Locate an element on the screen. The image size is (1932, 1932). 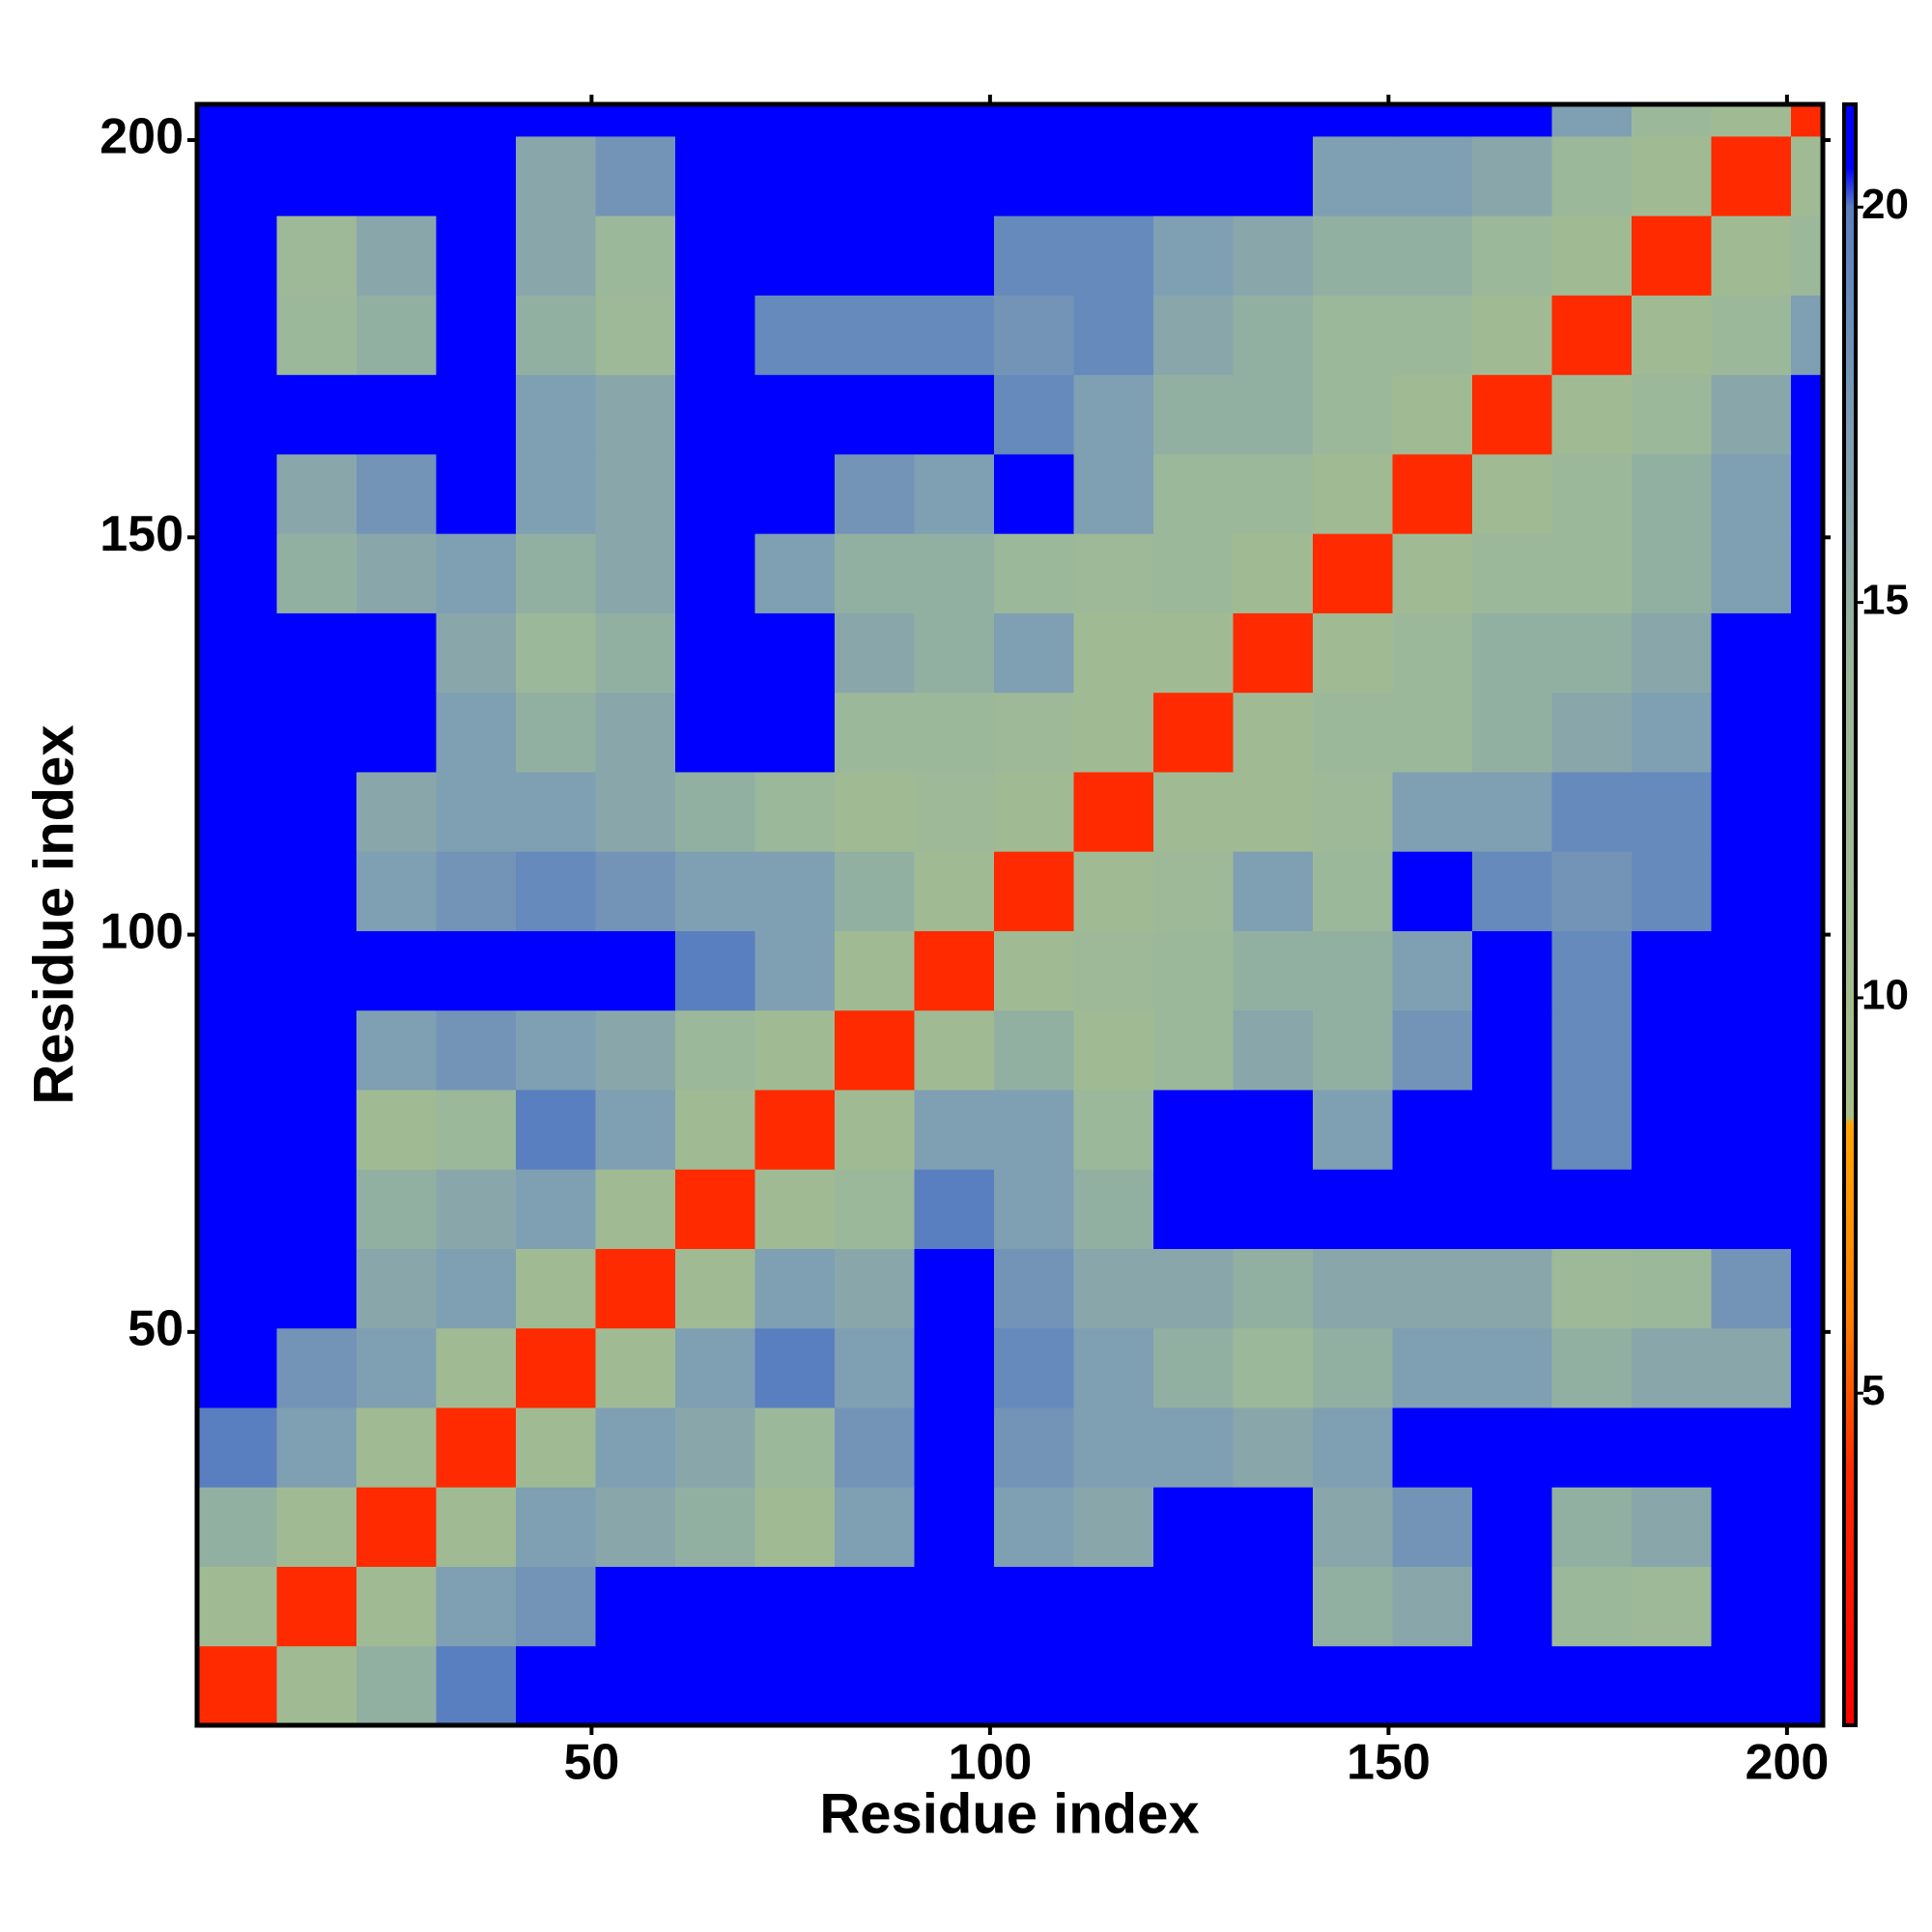
y-tick-label: 200 is located at coordinates (141, 137).